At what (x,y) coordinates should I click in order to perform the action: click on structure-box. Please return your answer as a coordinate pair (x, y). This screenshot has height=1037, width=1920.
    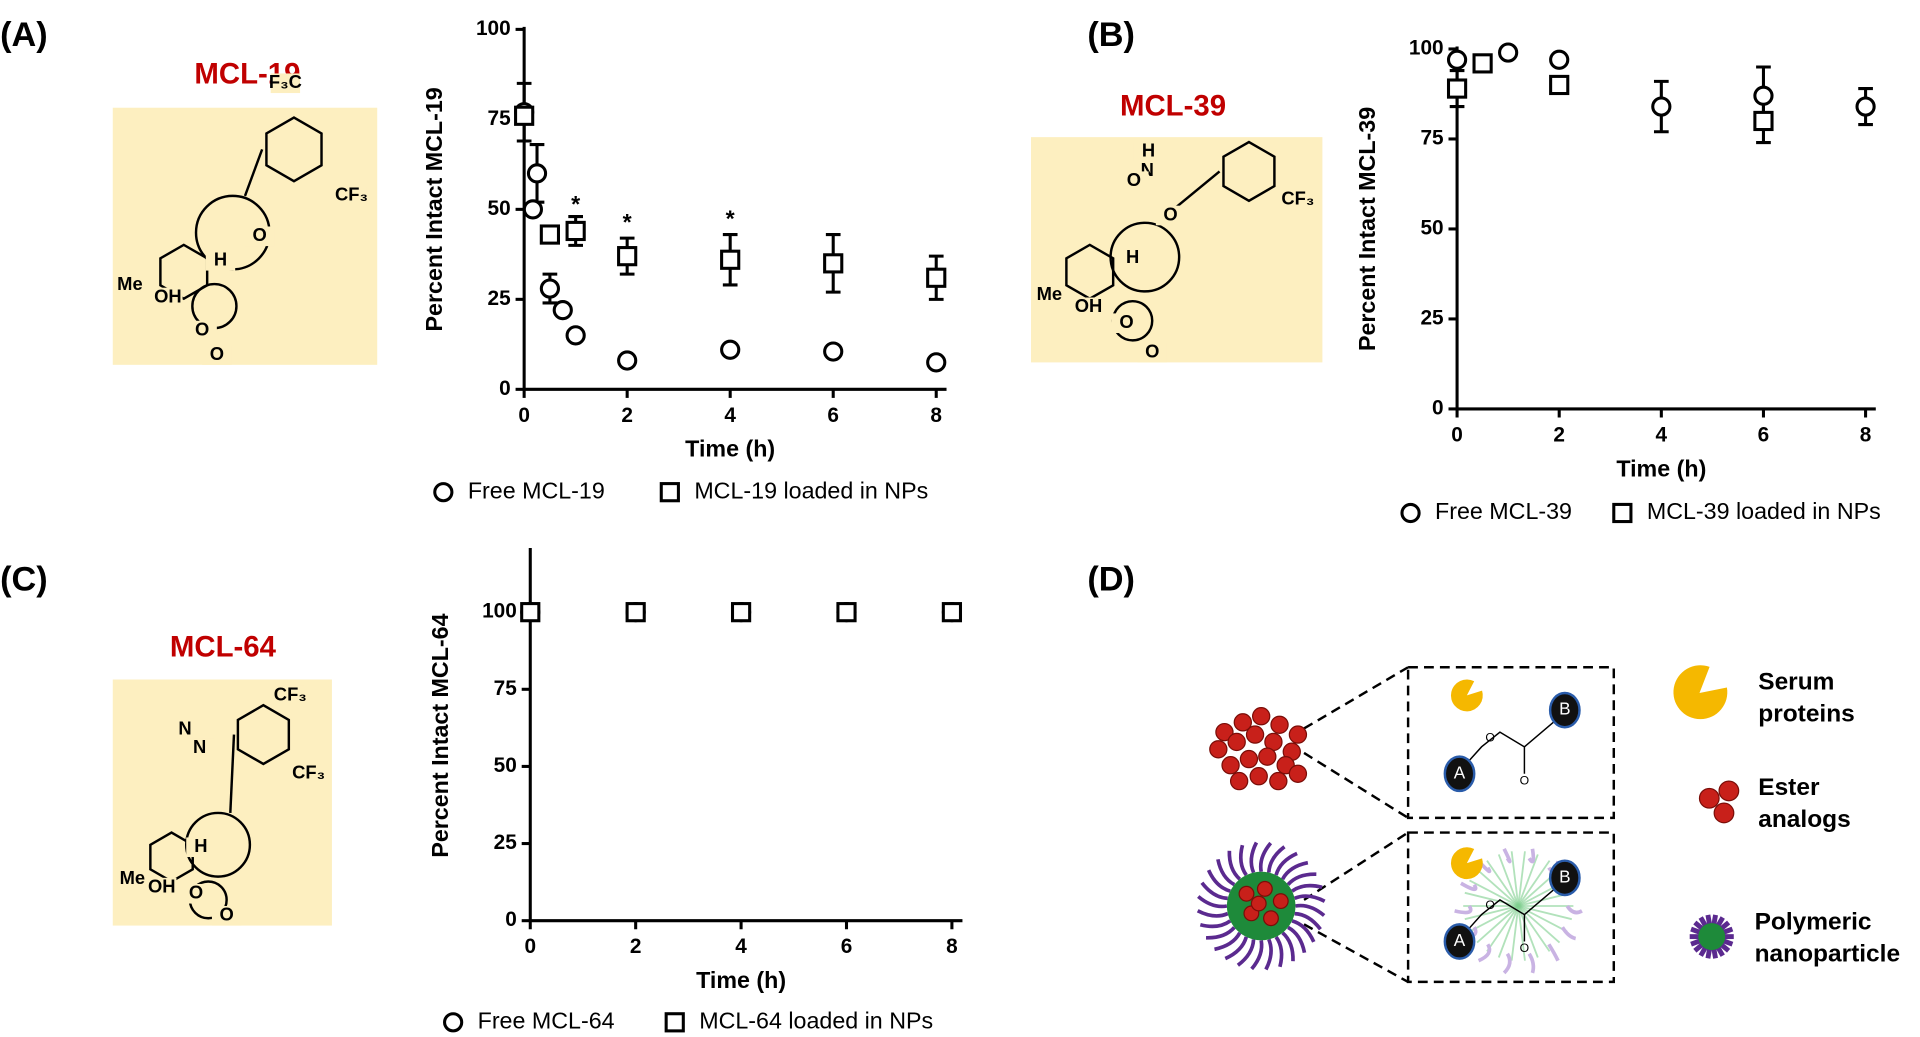
    Looking at the image, I should click on (1177, 250).